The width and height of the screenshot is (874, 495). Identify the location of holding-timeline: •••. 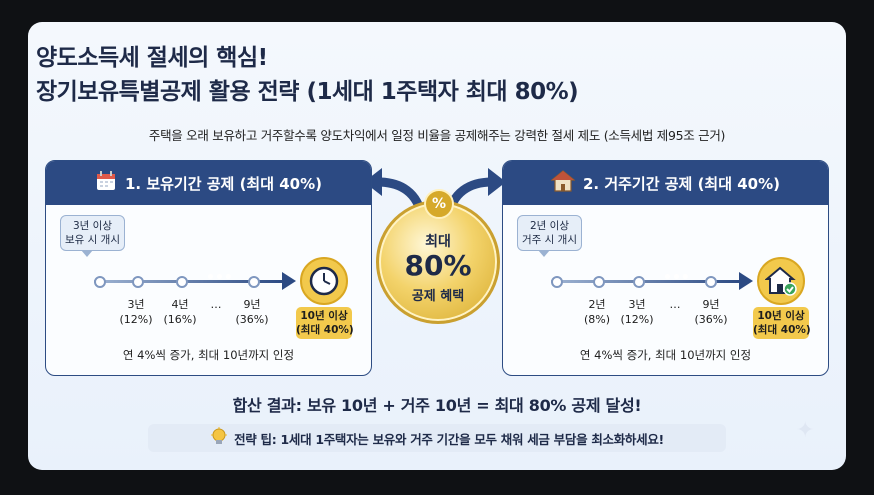
(195, 280).